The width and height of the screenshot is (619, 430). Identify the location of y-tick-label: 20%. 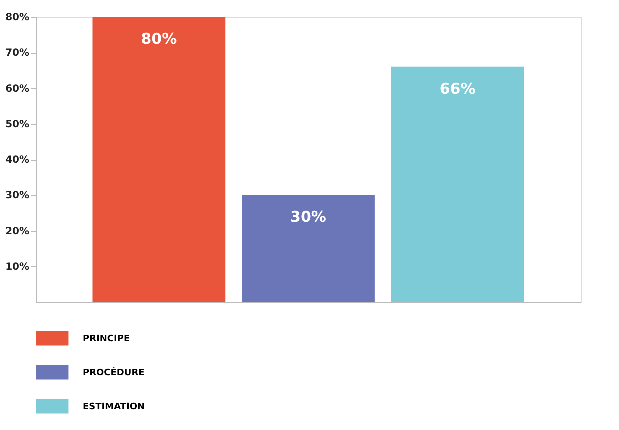
(18, 232).